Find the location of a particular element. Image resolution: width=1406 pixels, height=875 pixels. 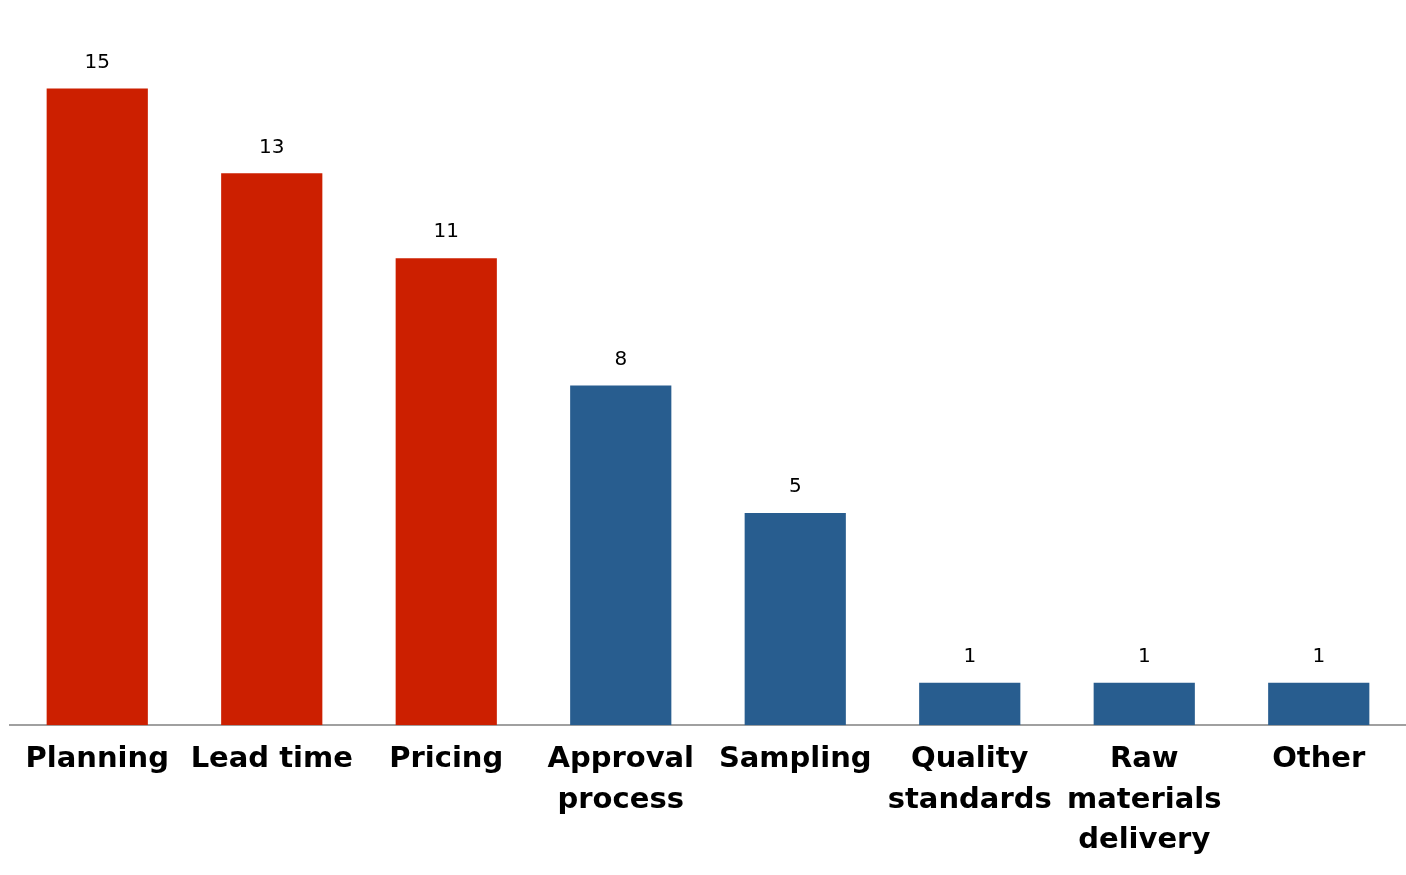

data-label: 8 is located at coordinates (621, 357).